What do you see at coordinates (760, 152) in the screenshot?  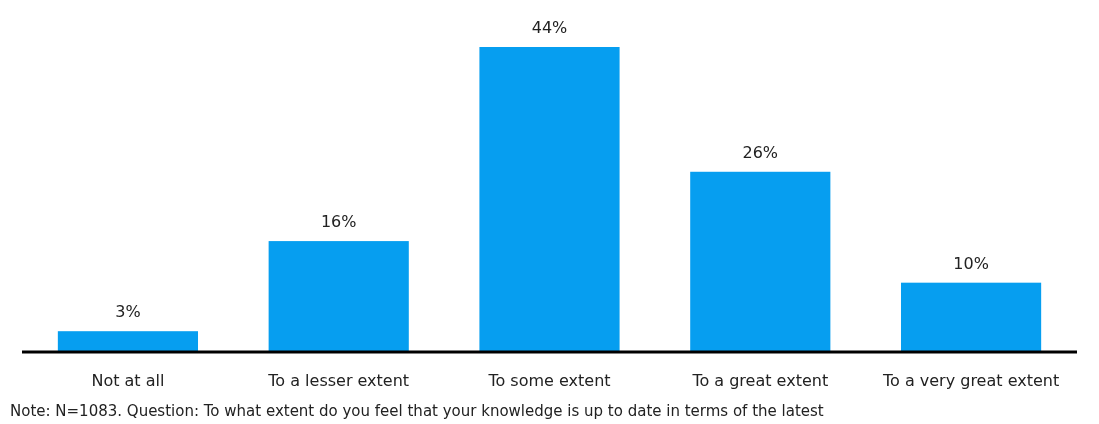 I see `data-label: 26%` at bounding box center [760, 152].